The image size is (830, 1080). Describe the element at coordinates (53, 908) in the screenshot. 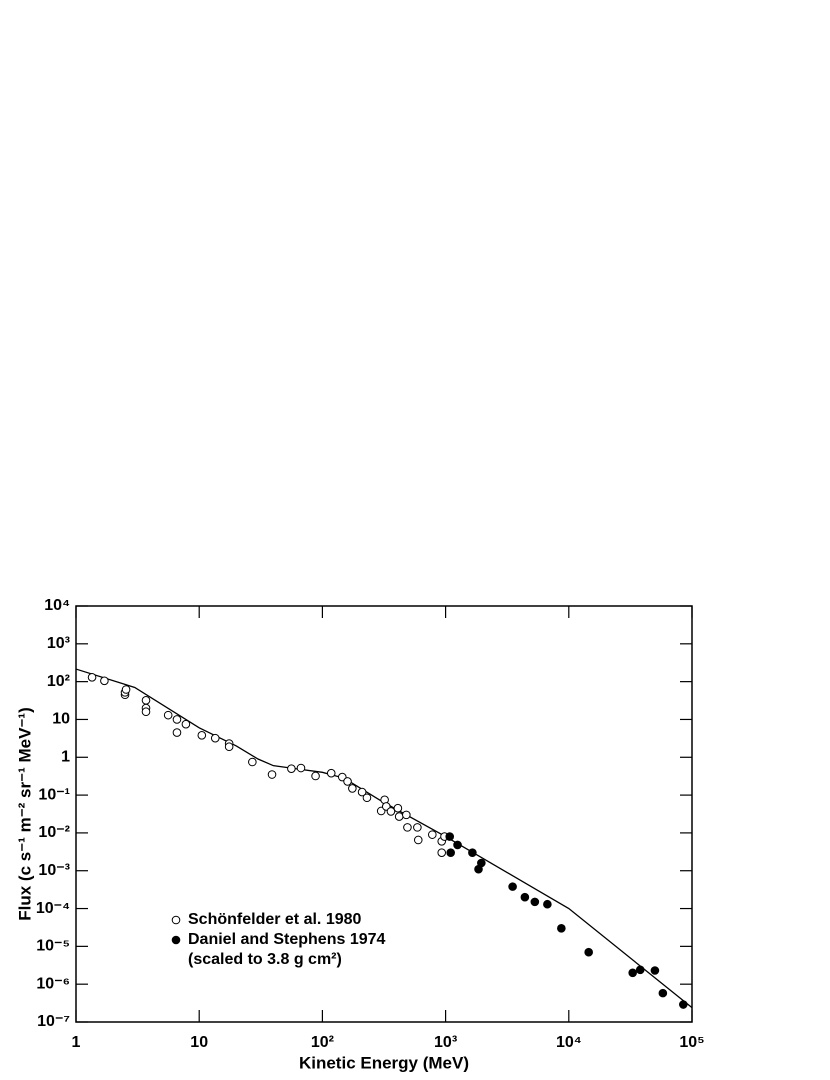

I see `y-tick-label: 10⁻⁴` at that location.